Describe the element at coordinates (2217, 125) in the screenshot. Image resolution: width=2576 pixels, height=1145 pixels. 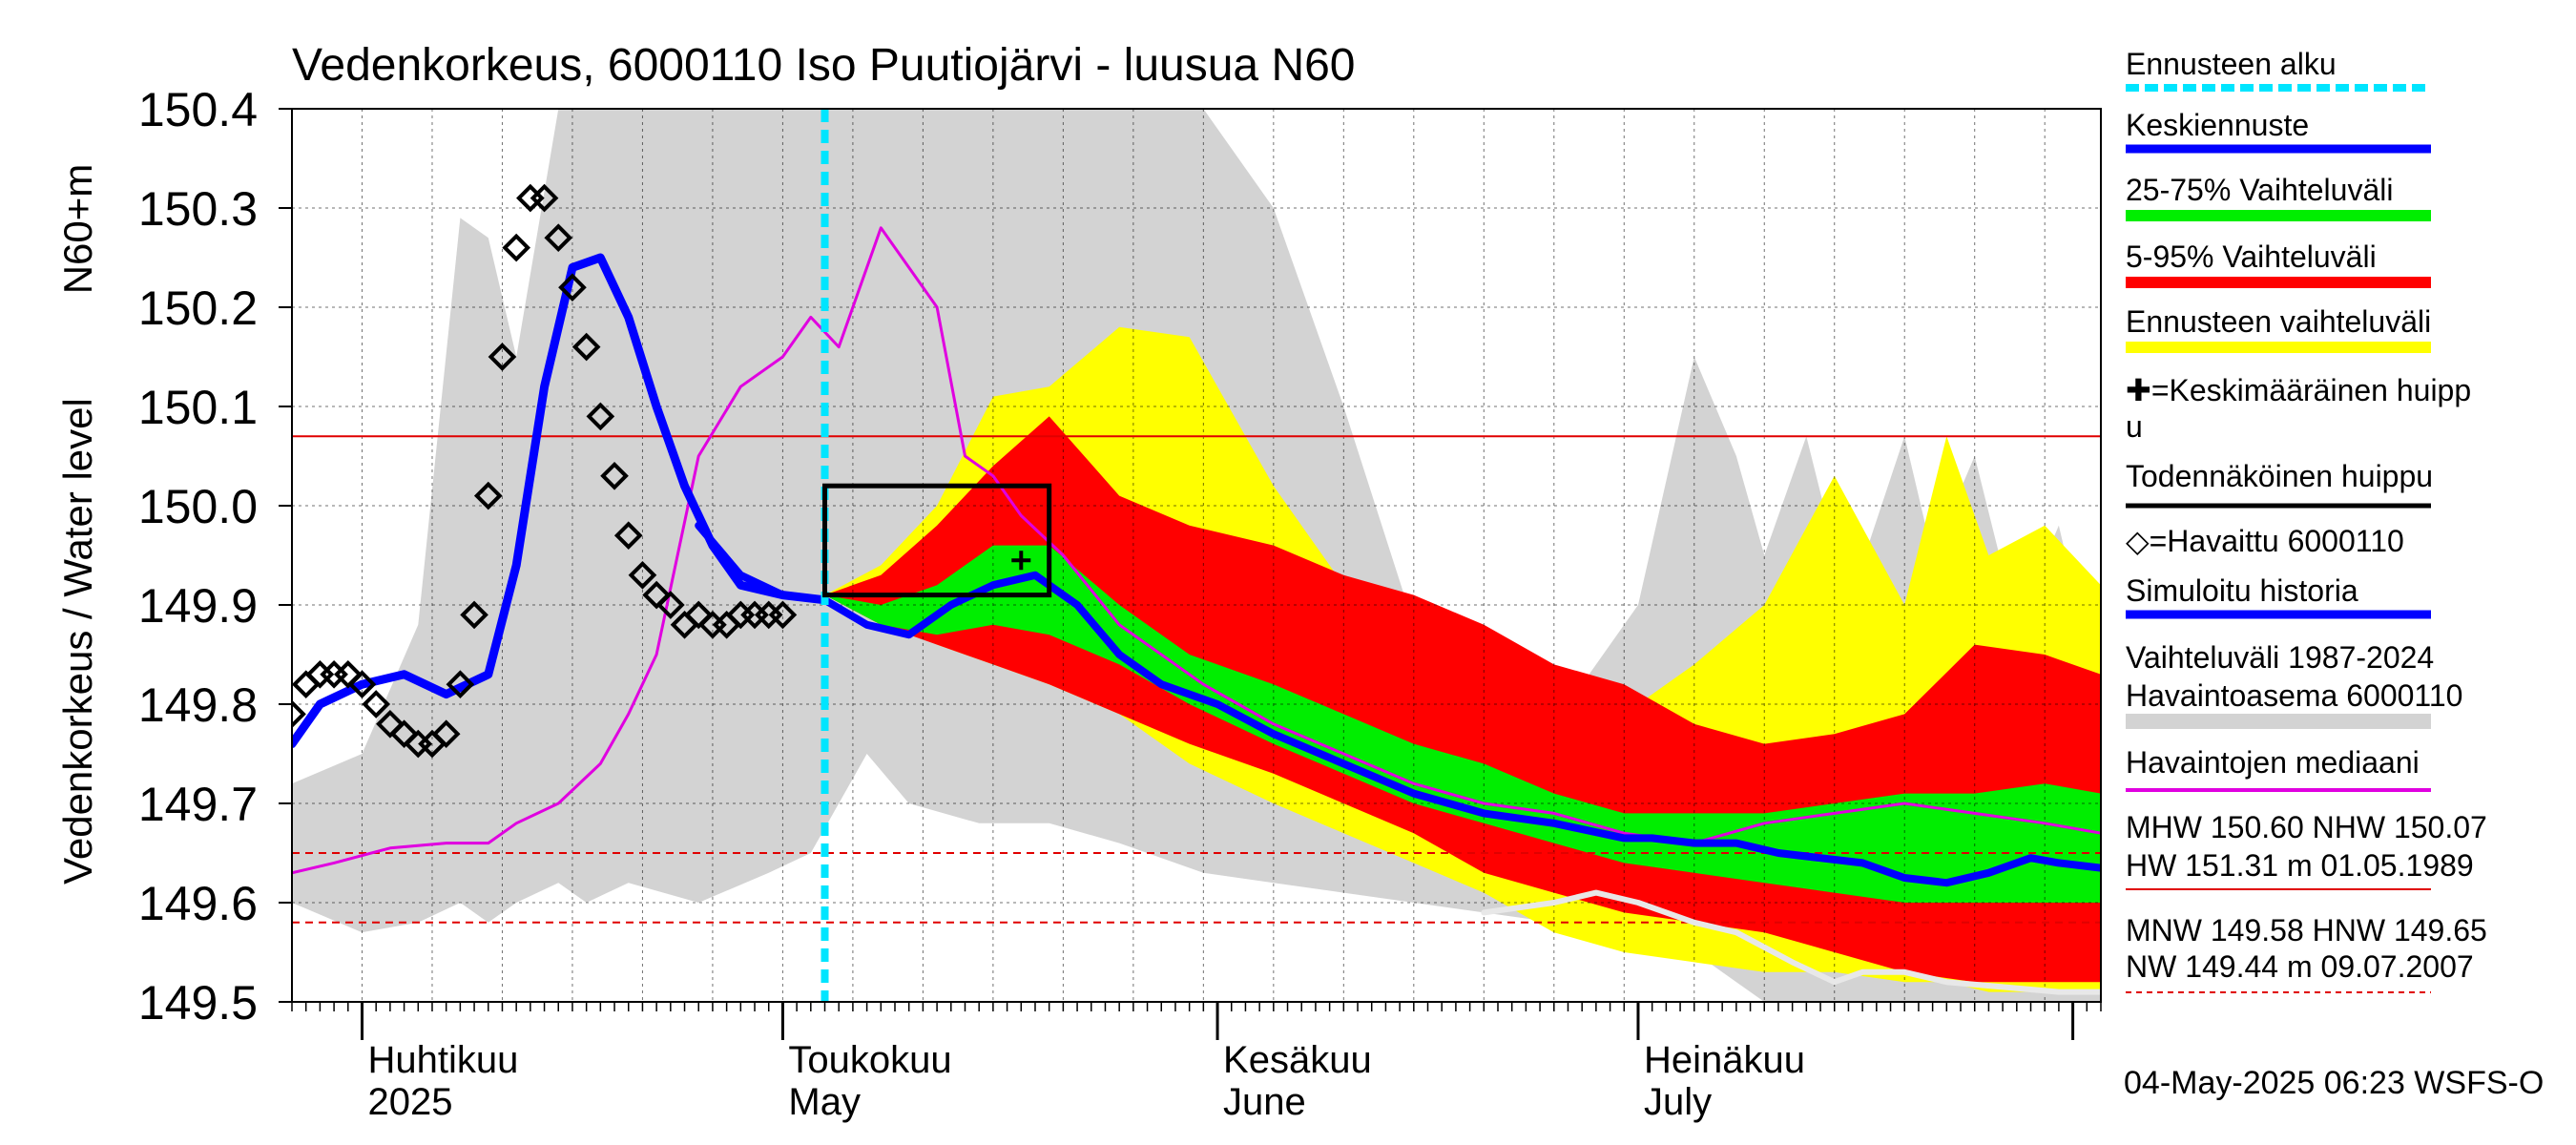
I see `legend-label: Keskiennuste` at that location.